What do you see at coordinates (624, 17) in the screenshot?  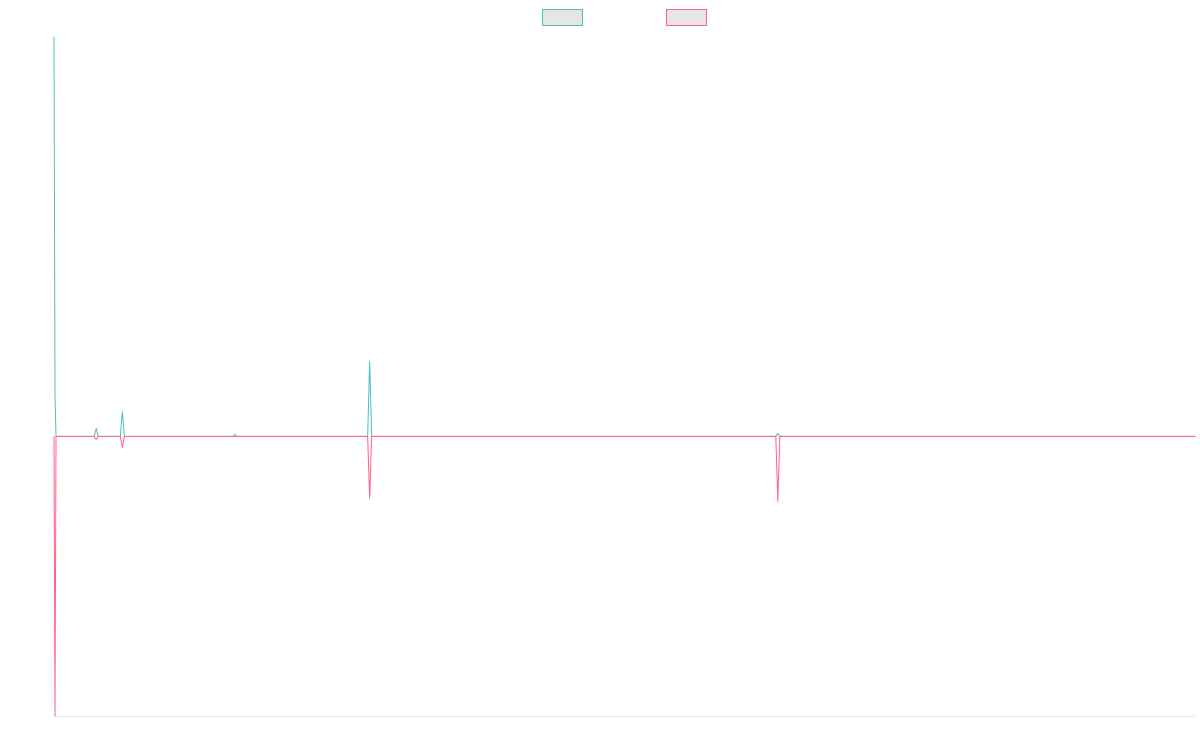 I see `legend` at bounding box center [624, 17].